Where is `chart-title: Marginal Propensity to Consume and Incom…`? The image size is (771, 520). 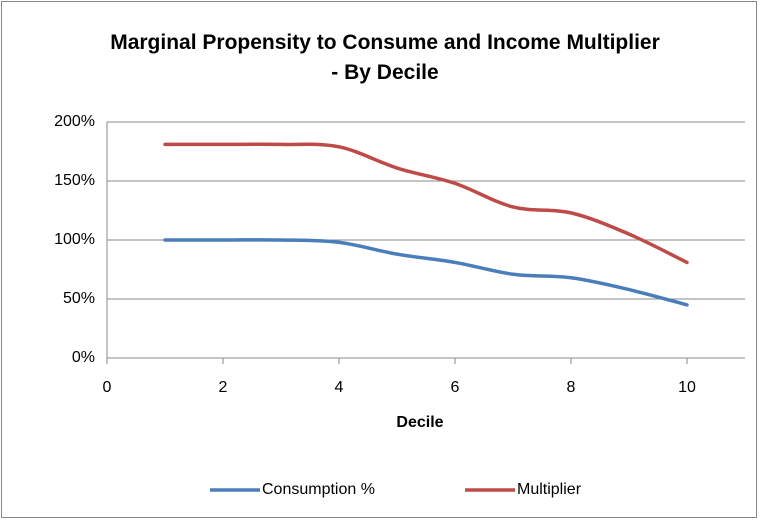
chart-title: Marginal Propensity to Consume and Incom… is located at coordinates (385, 57).